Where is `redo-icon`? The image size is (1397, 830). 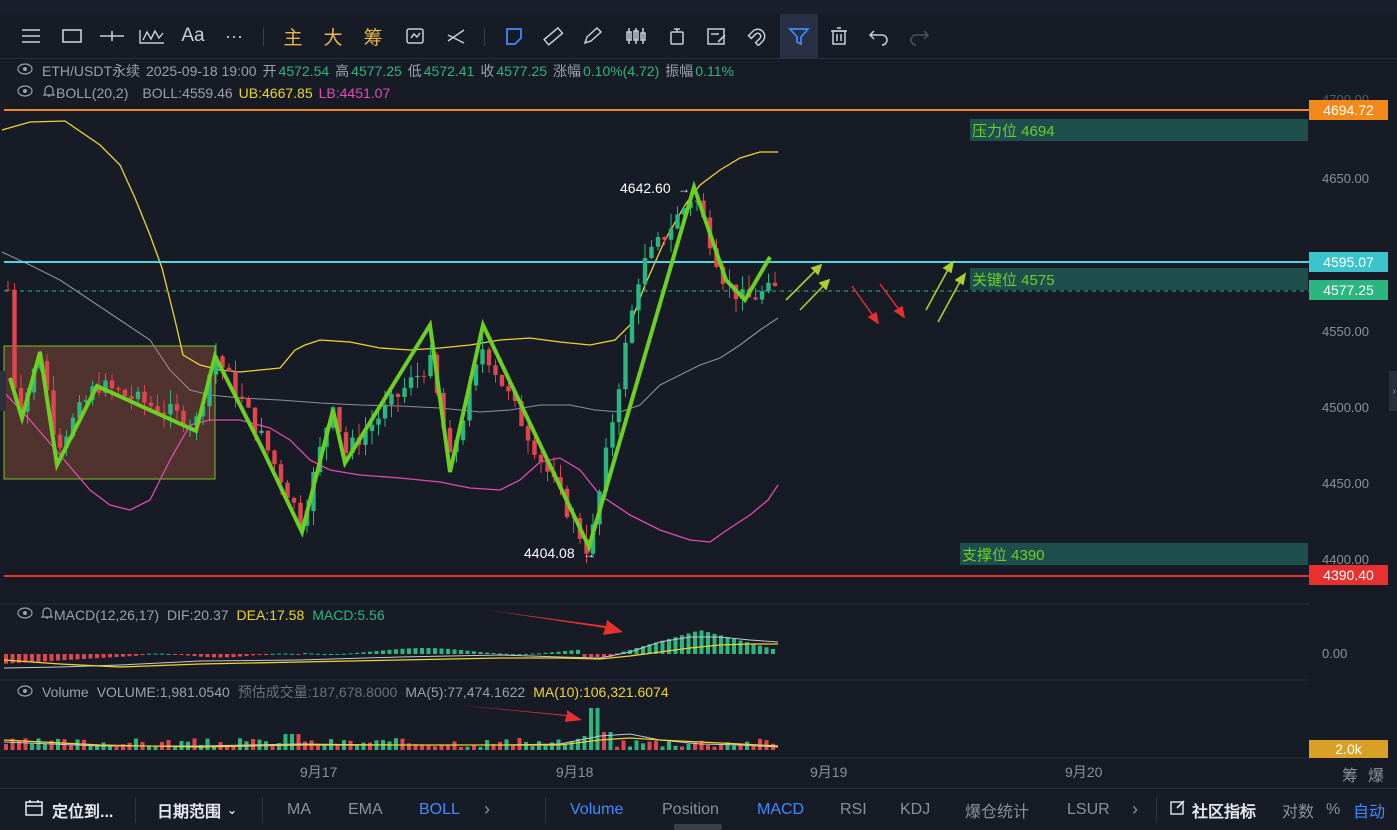
redo-icon is located at coordinates (919, 36).